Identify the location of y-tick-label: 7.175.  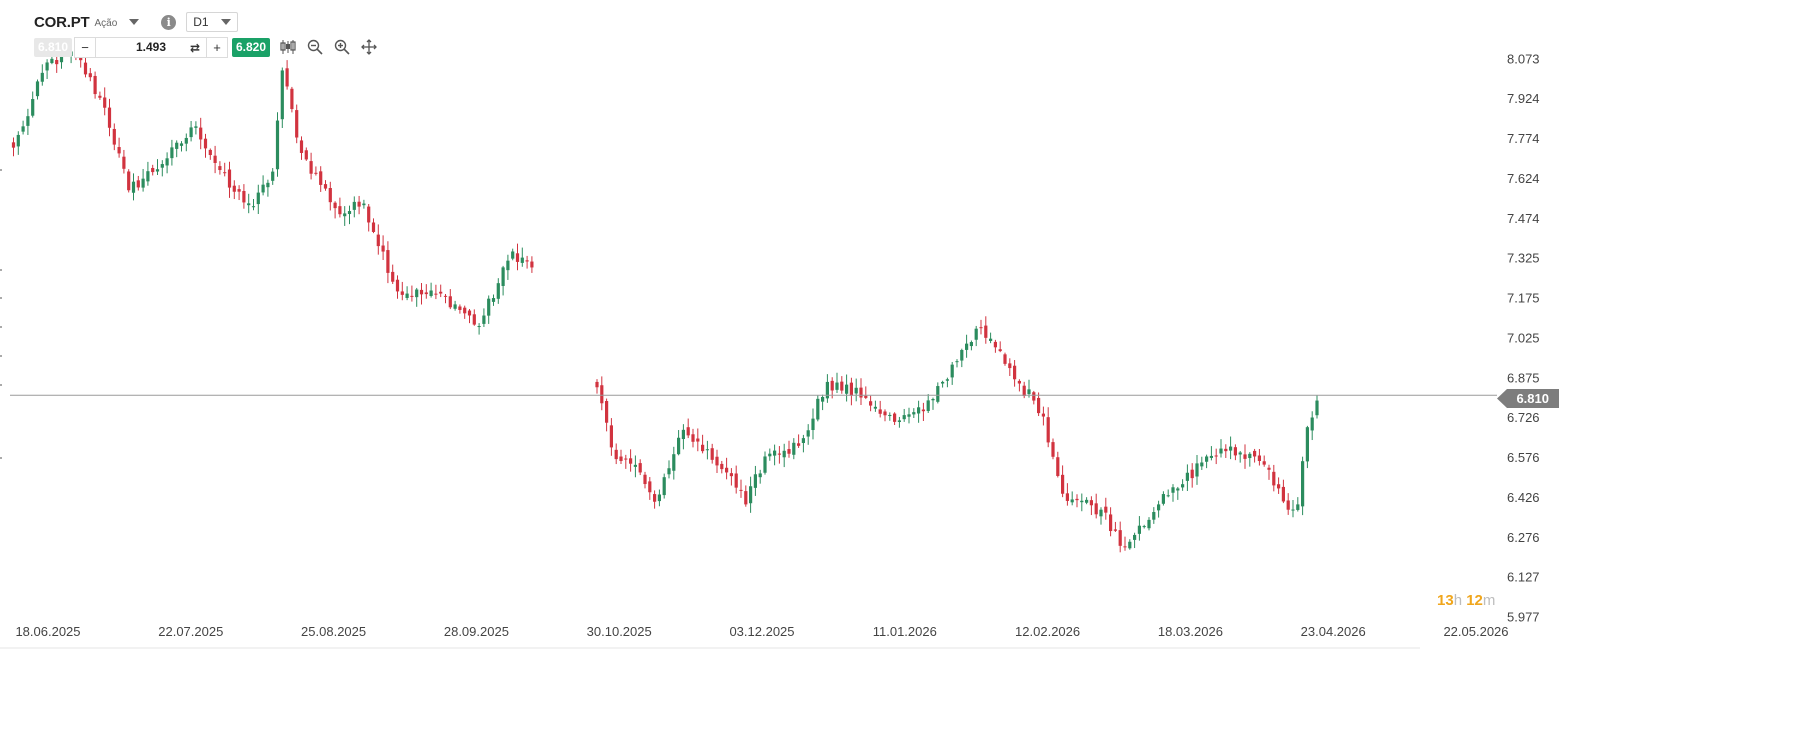
(1523, 298).